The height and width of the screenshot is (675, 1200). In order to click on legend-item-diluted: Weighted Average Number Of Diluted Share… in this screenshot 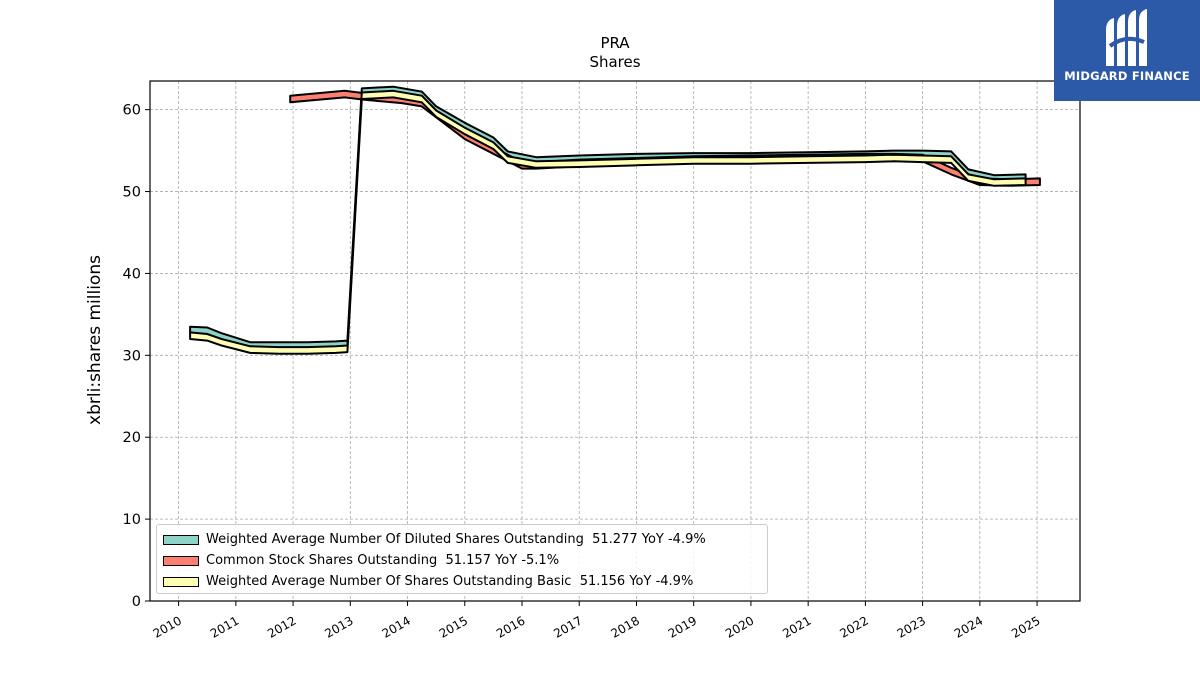, I will do `click(465, 539)`.